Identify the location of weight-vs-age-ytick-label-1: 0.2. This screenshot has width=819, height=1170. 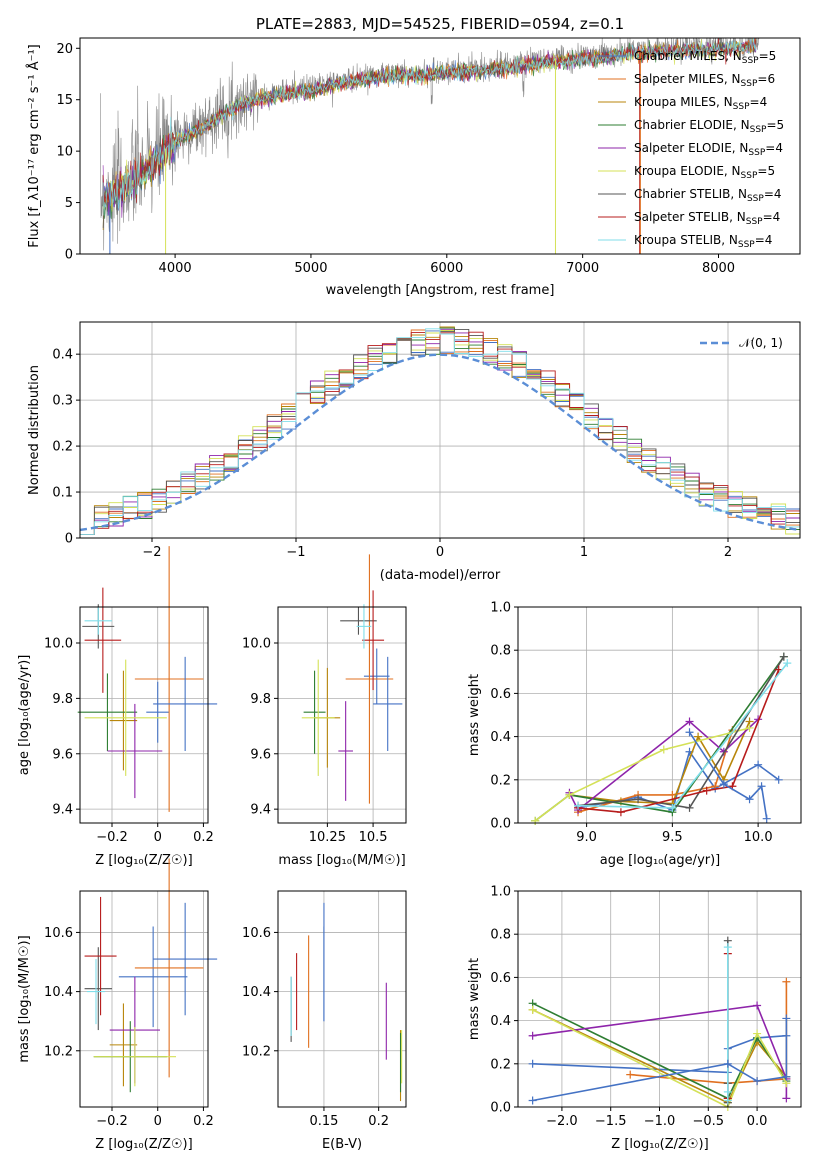
(500, 780).